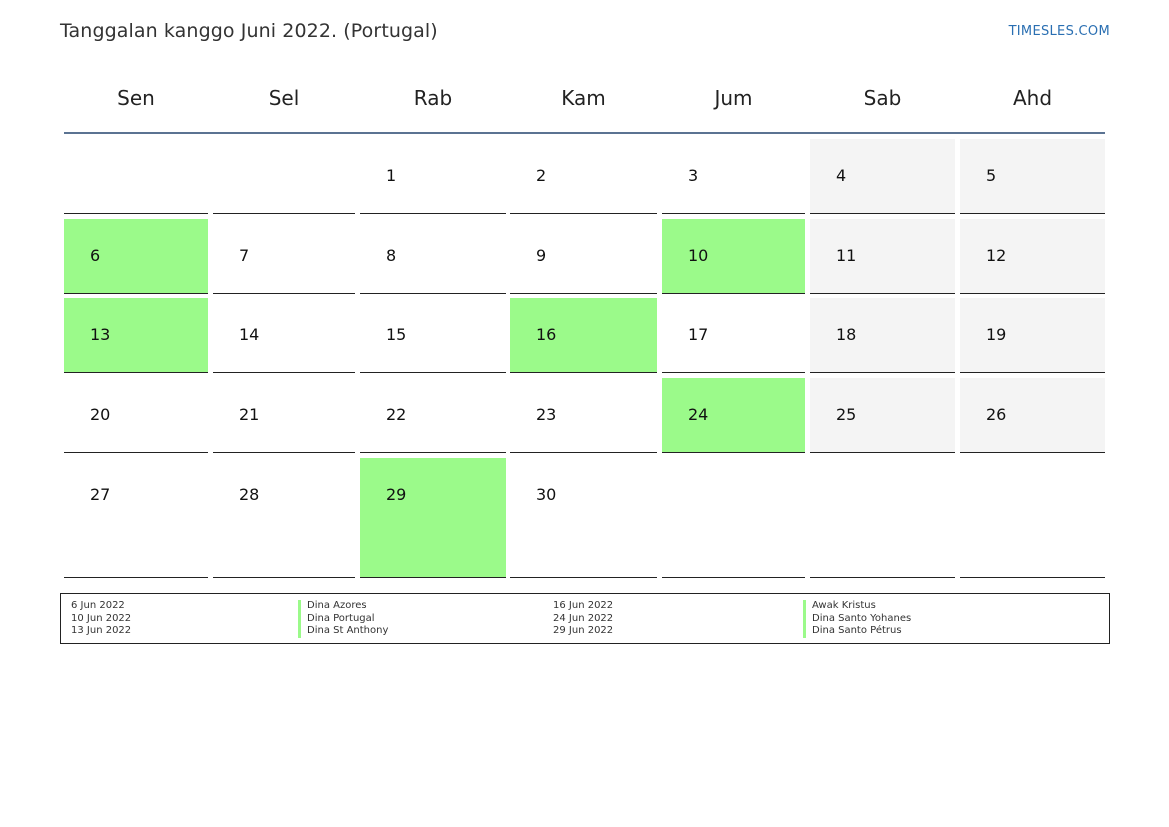  What do you see at coordinates (284, 335) in the screenshot?
I see `day-cell-14: 14` at bounding box center [284, 335].